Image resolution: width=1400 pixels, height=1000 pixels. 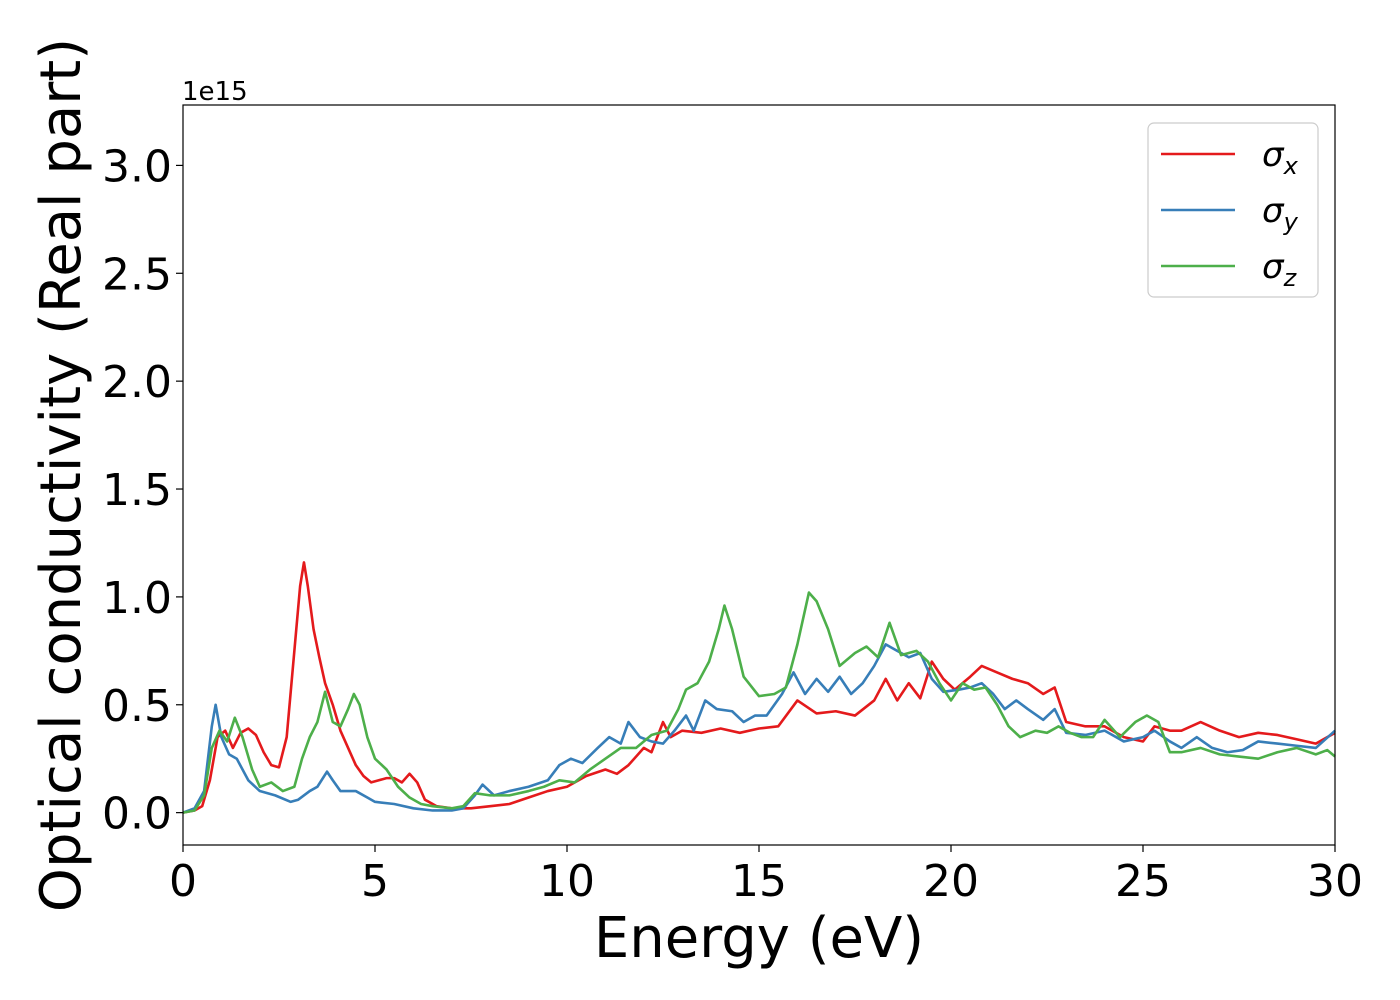 I want to click on y-tick-label: 1.0, so click(x=137, y=598).